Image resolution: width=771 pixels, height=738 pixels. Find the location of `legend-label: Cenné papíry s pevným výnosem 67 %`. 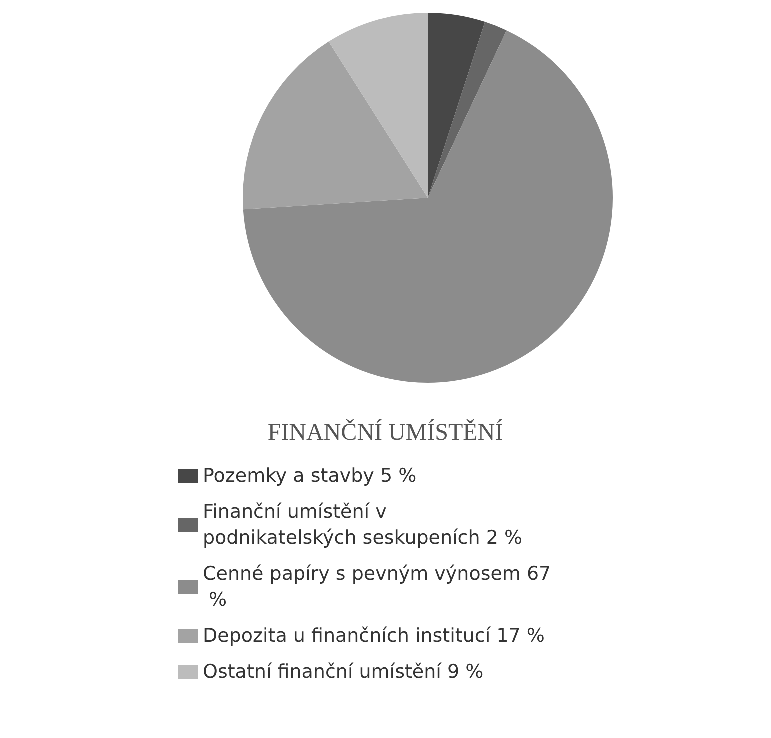

legend-label: Cenné papíry s pevným výnosem 67 % is located at coordinates (377, 587).